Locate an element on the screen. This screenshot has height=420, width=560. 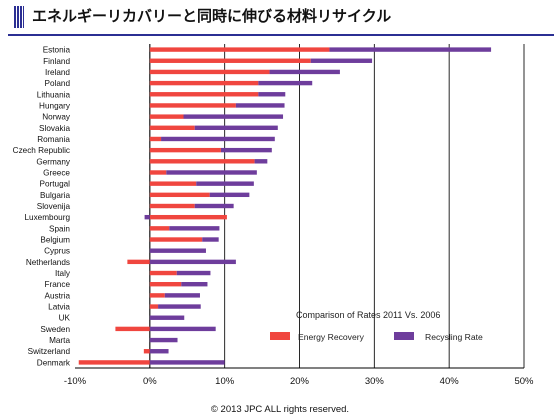
category-label-latvia: Latvia is located at coordinates (59, 307).